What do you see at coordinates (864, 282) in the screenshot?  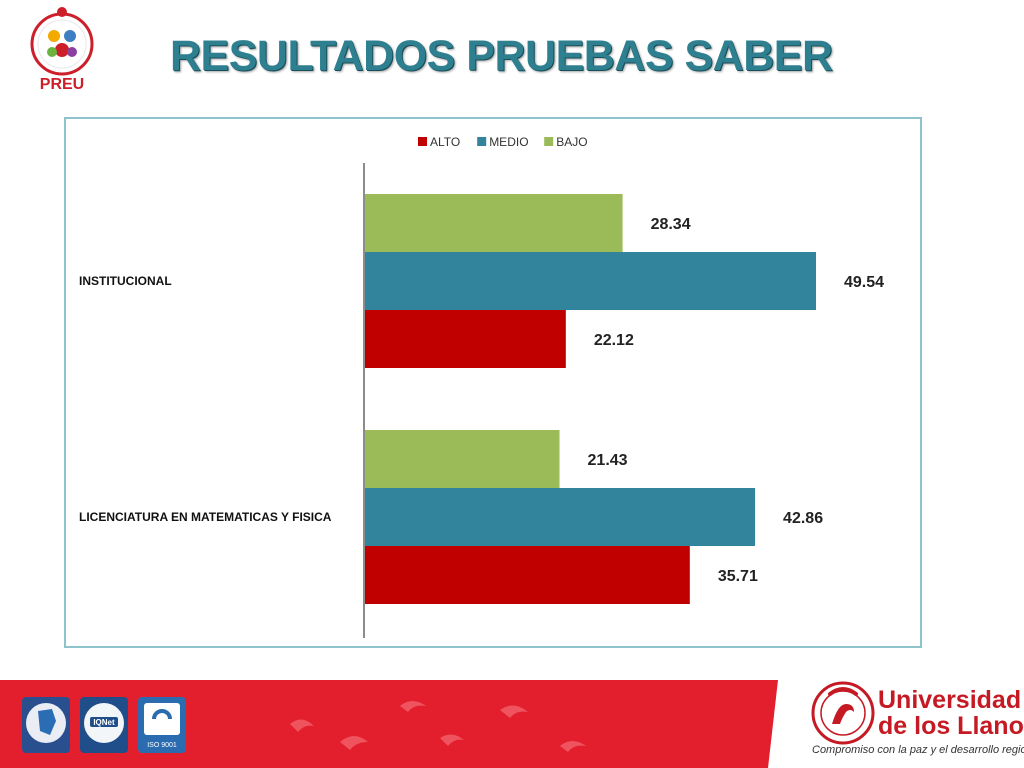 I see `data-label-medio-0: 49.54` at bounding box center [864, 282].